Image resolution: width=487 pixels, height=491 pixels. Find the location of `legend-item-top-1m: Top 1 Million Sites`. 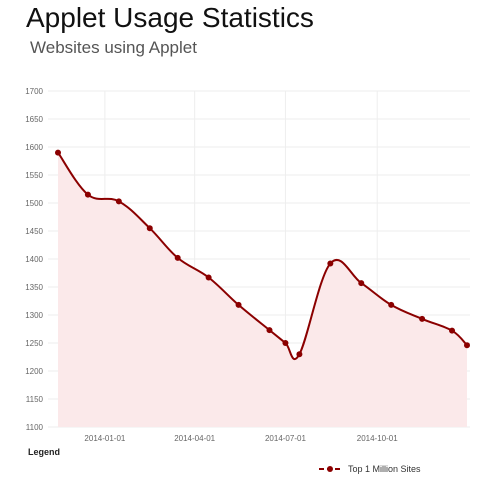

legend-item-top-1m: Top 1 Million Sites is located at coordinates (369, 469).